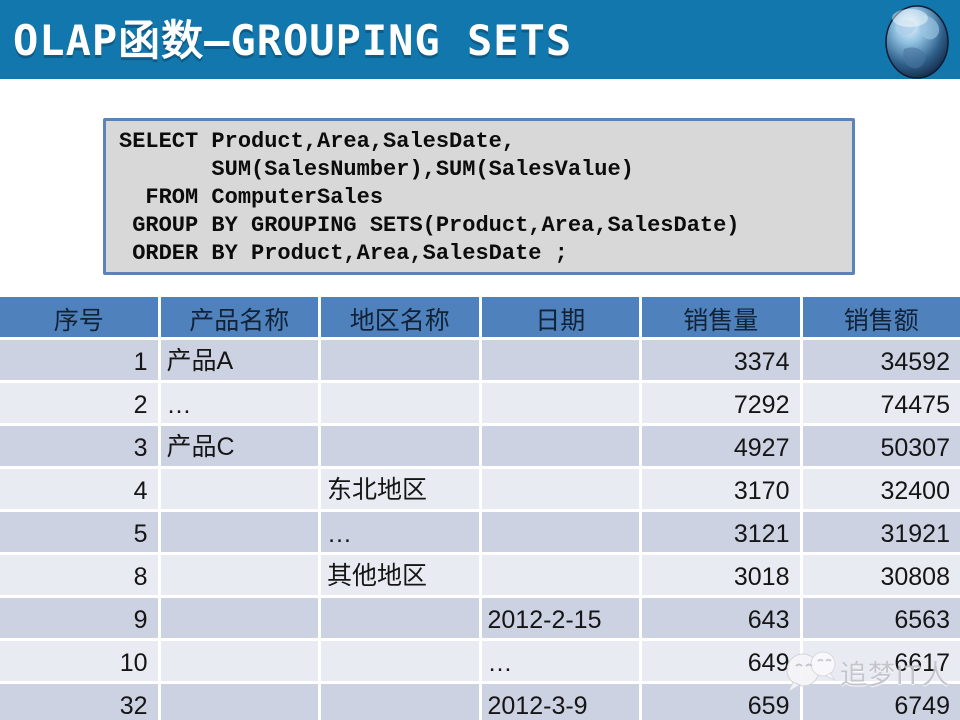 This screenshot has width=960, height=720. I want to click on column-header-5: 销售额, so click(881, 317).